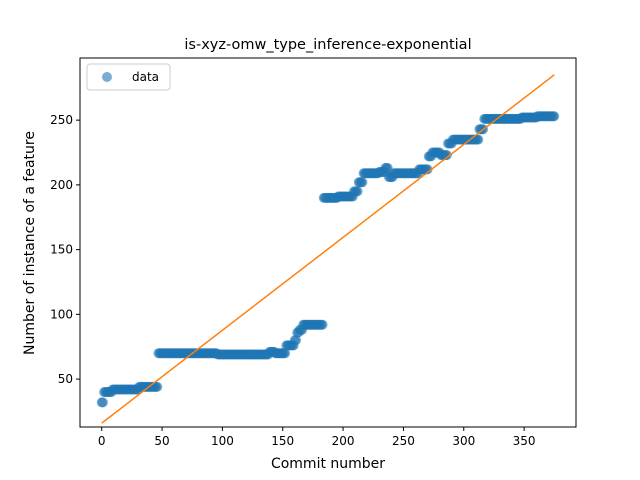 The image size is (640, 480). What do you see at coordinates (317, 437) in the screenshot?
I see `x-axis: 0 50 100 150 200 250 300 350` at bounding box center [317, 437].